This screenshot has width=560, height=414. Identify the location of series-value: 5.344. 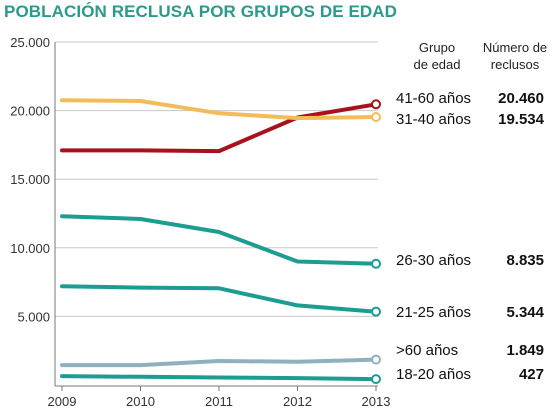
(525, 312).